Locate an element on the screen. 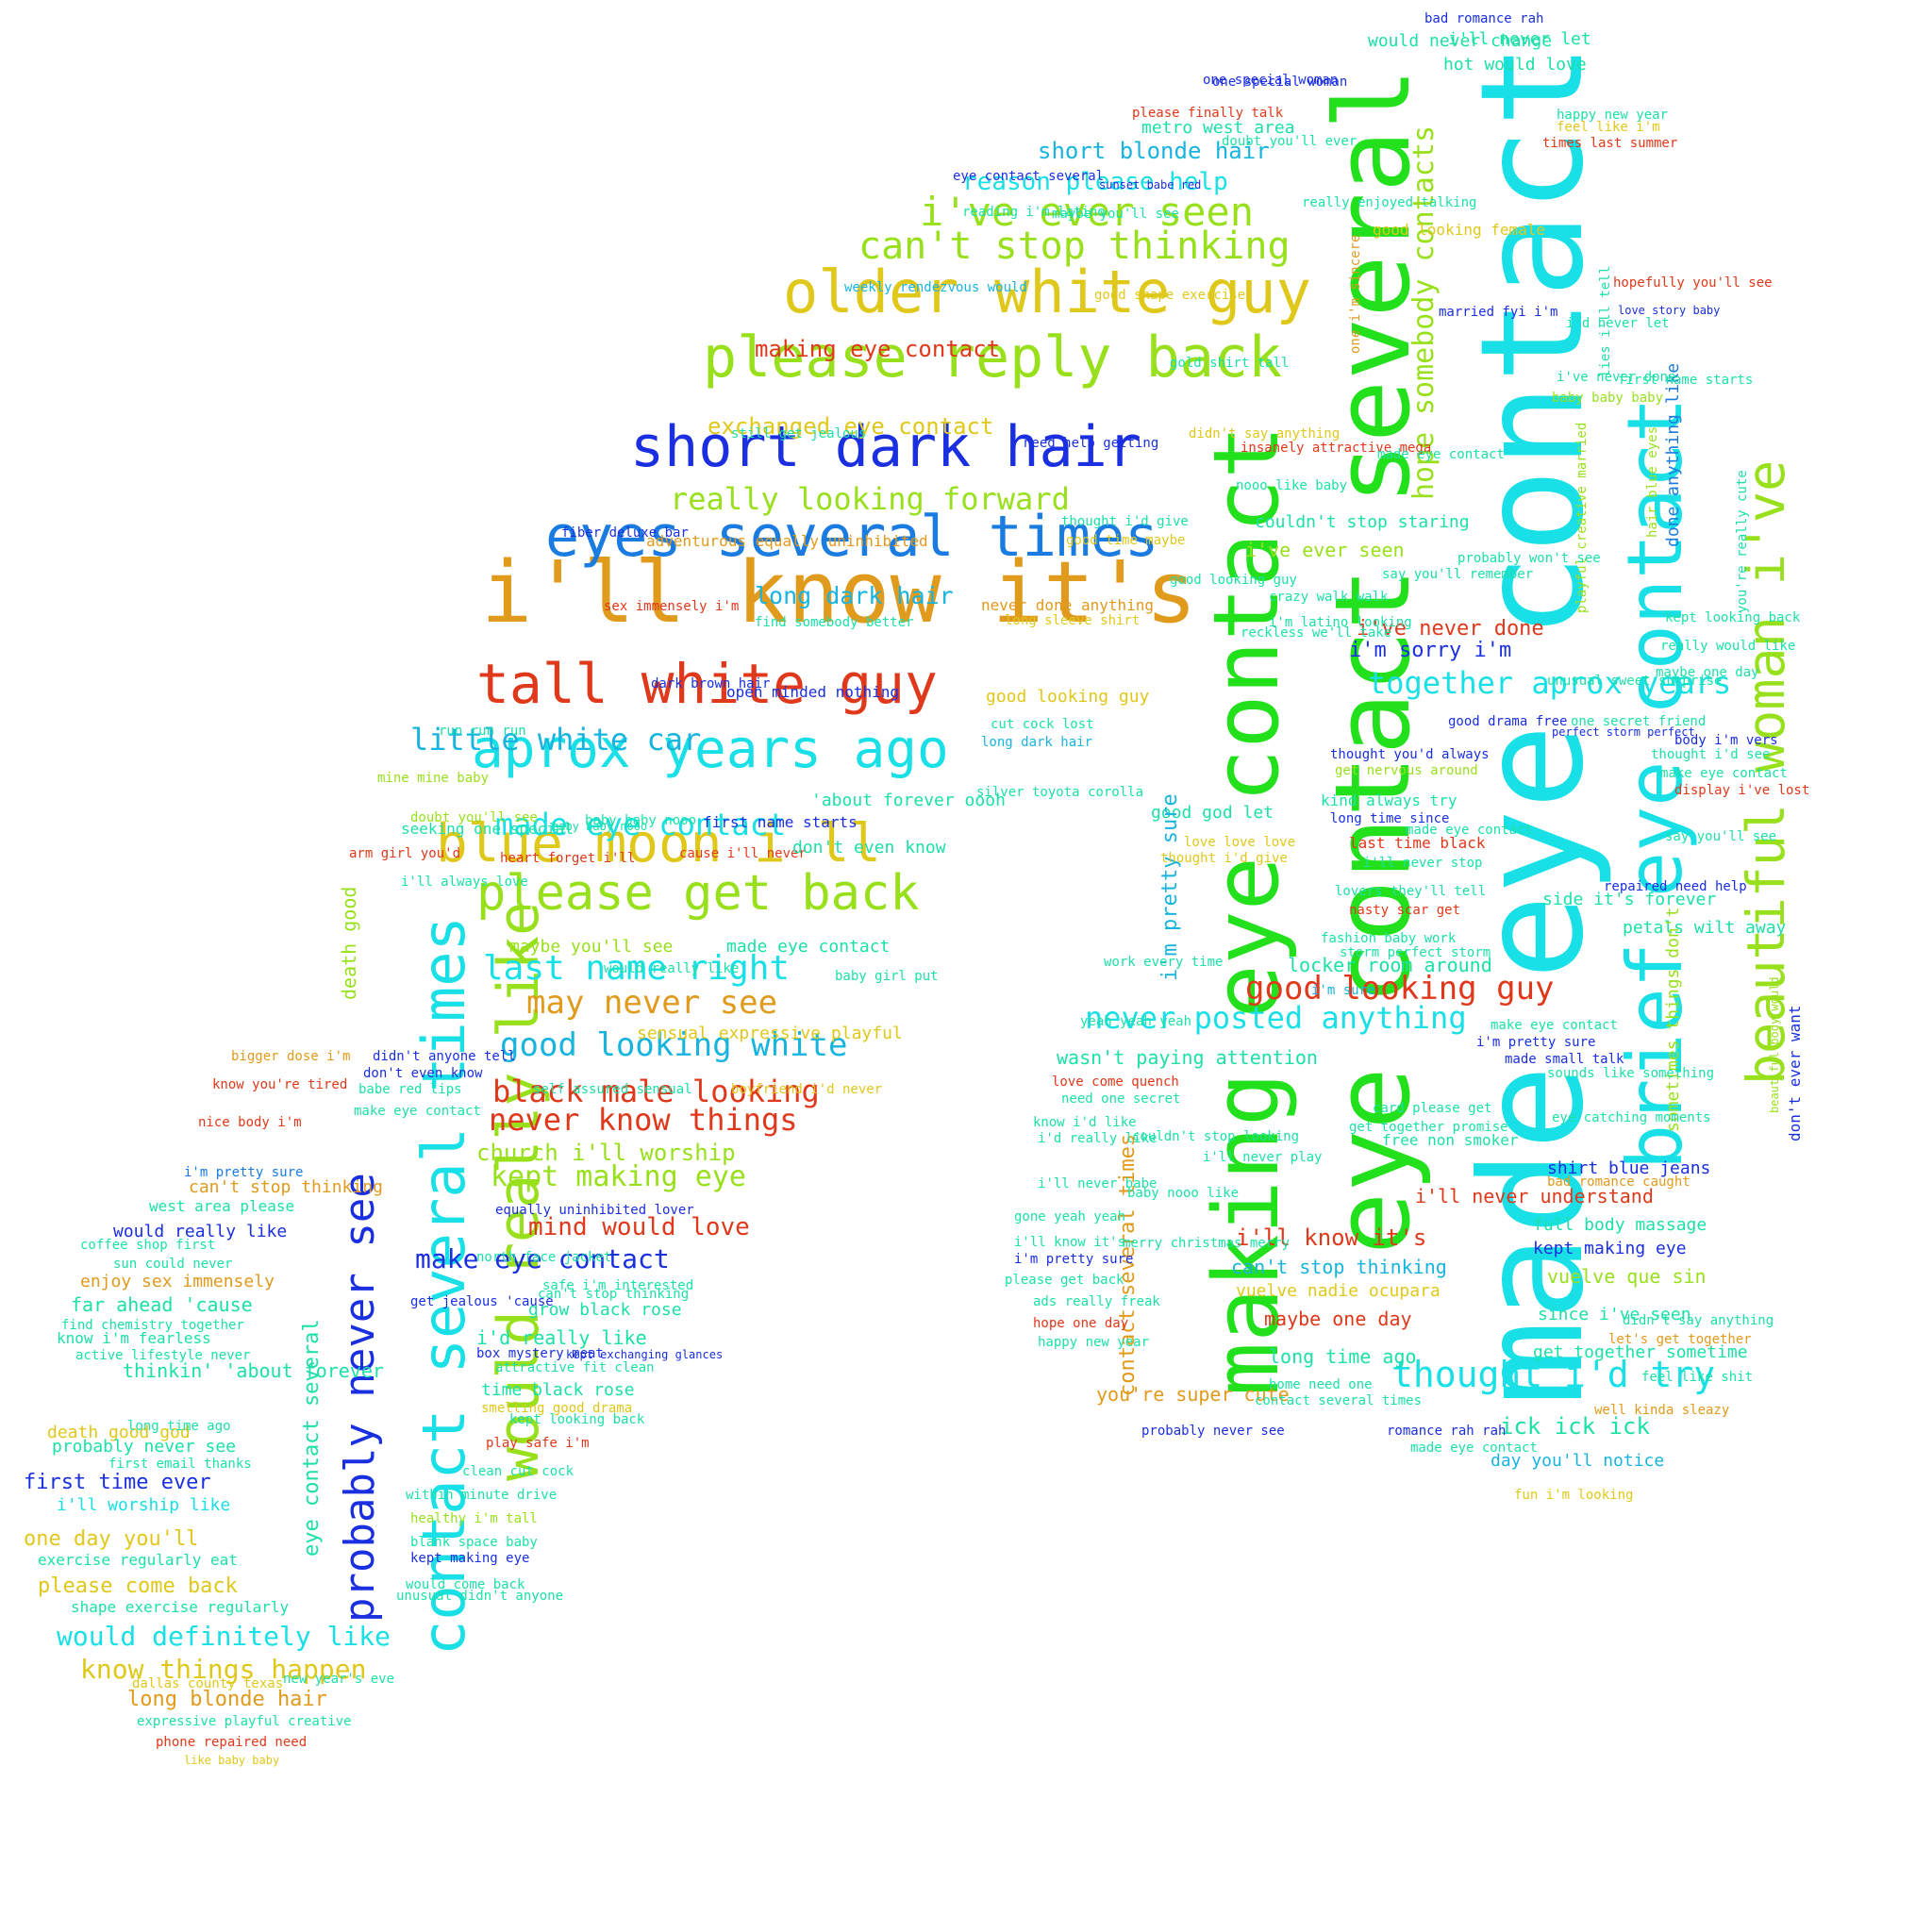  cloud-word-191: baby nooo like is located at coordinates (1184, 1194).